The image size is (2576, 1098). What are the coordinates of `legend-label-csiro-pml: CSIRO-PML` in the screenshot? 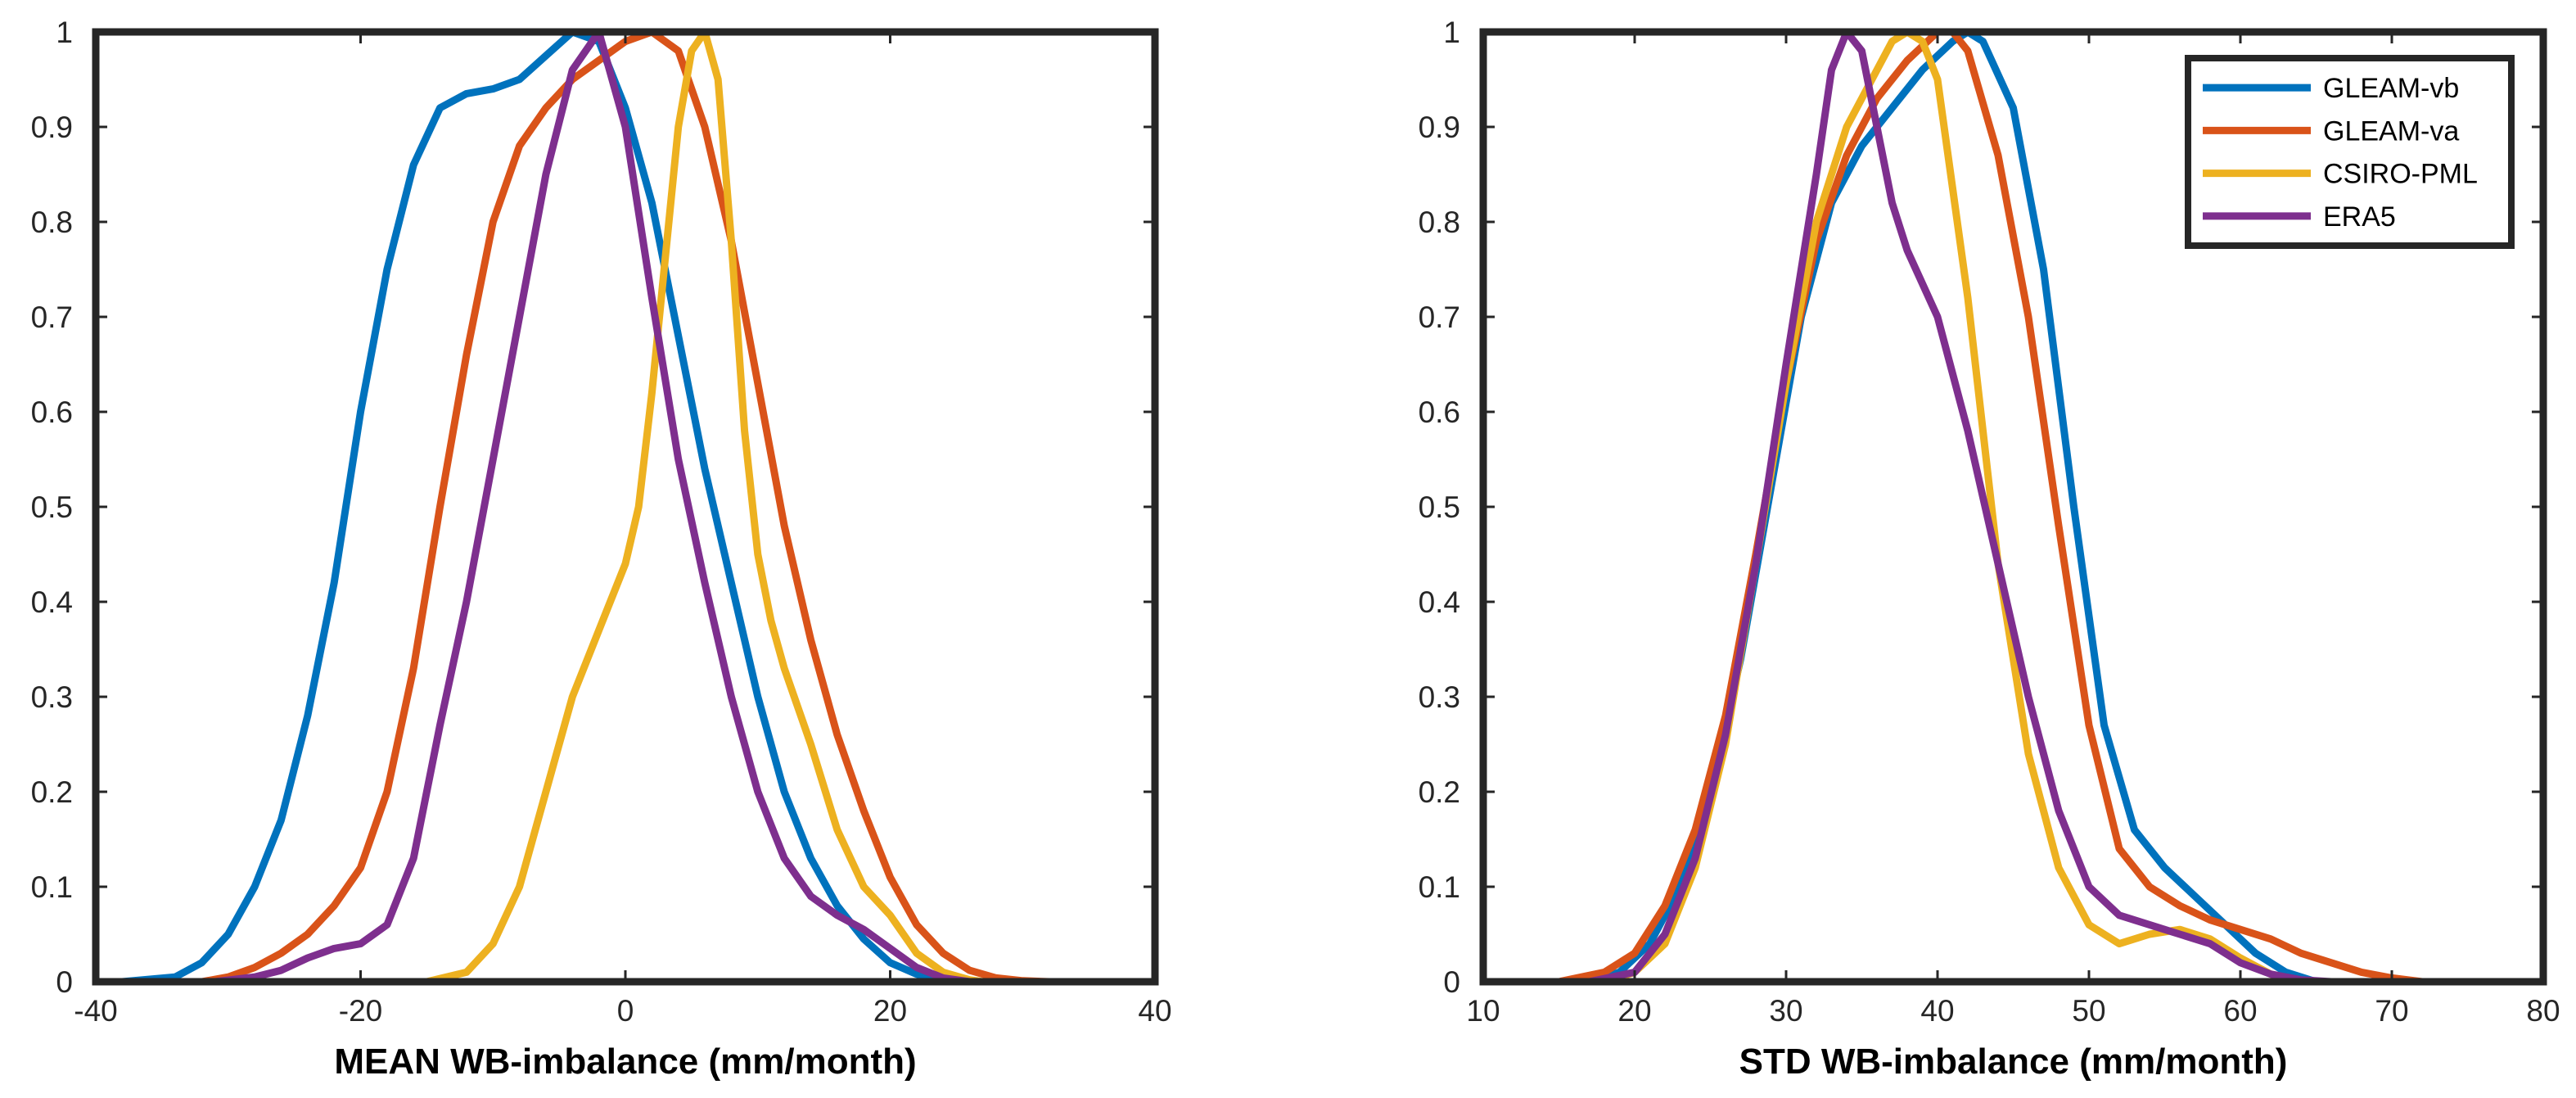 It's located at (2400, 174).